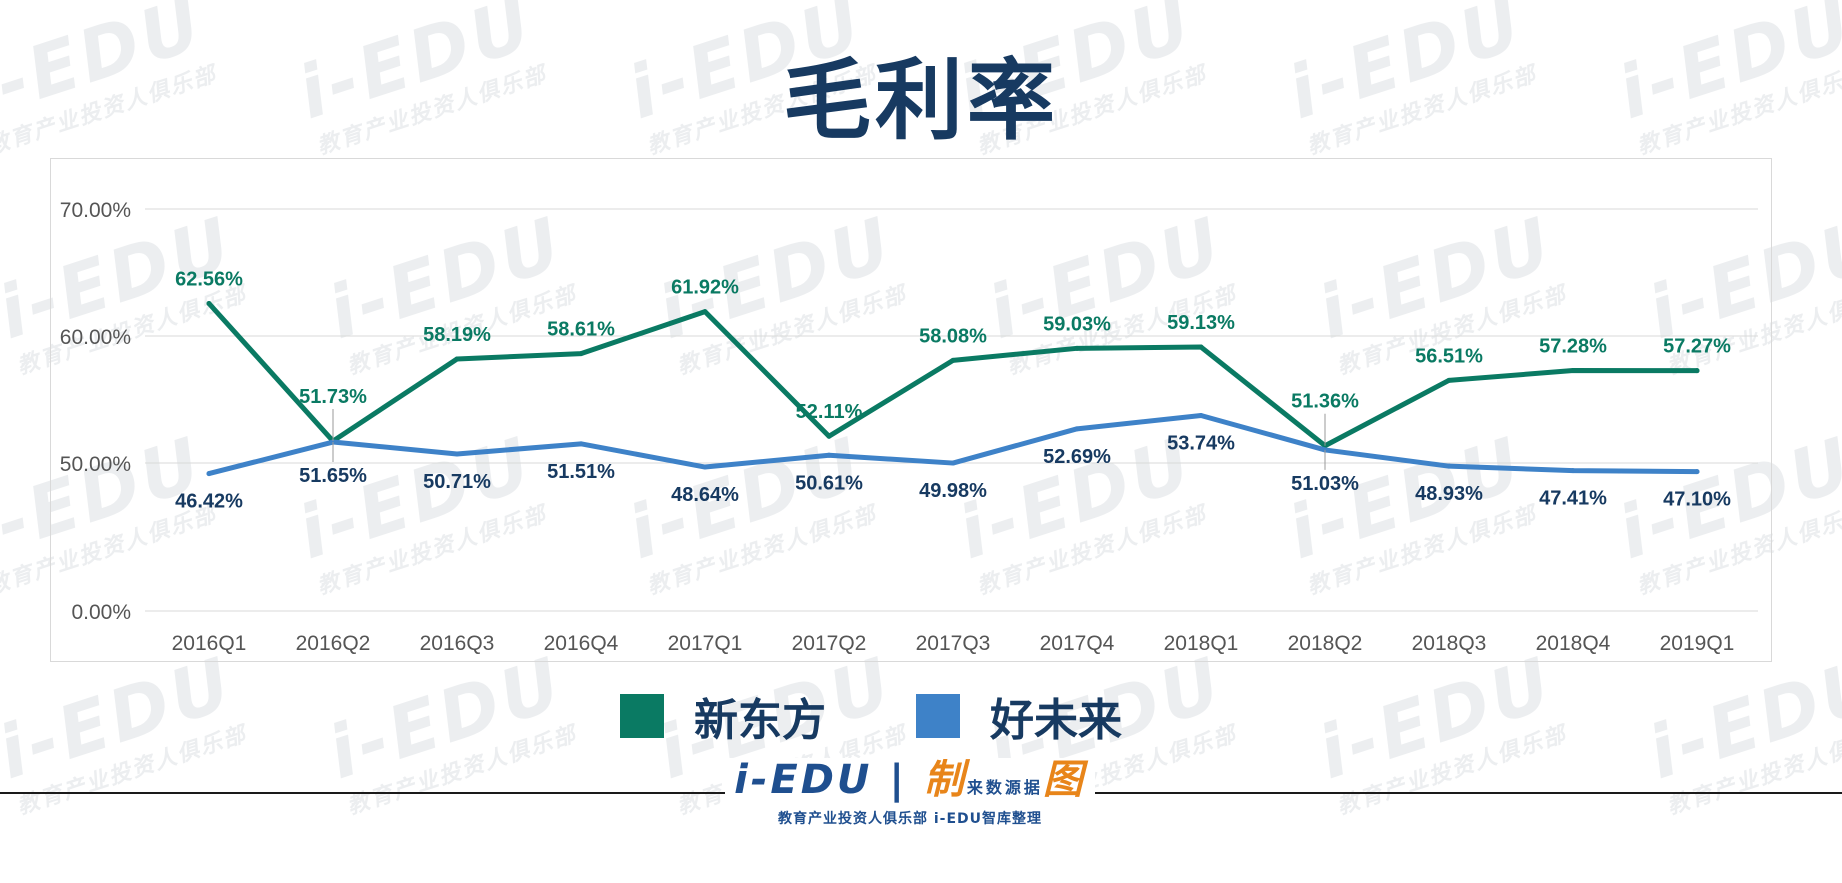 The height and width of the screenshot is (883, 1842). I want to click on x-tick-label: 2018Q1, so click(1201, 643).